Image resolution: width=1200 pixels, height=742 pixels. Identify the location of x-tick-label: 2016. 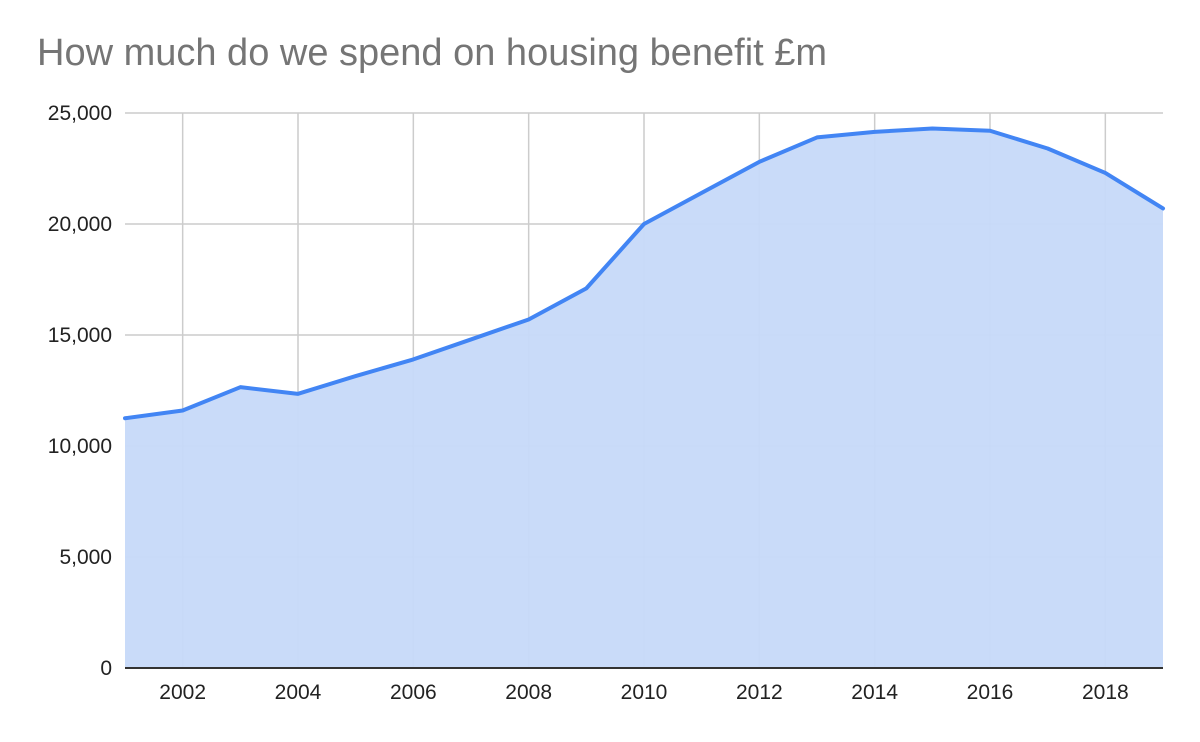
(990, 692).